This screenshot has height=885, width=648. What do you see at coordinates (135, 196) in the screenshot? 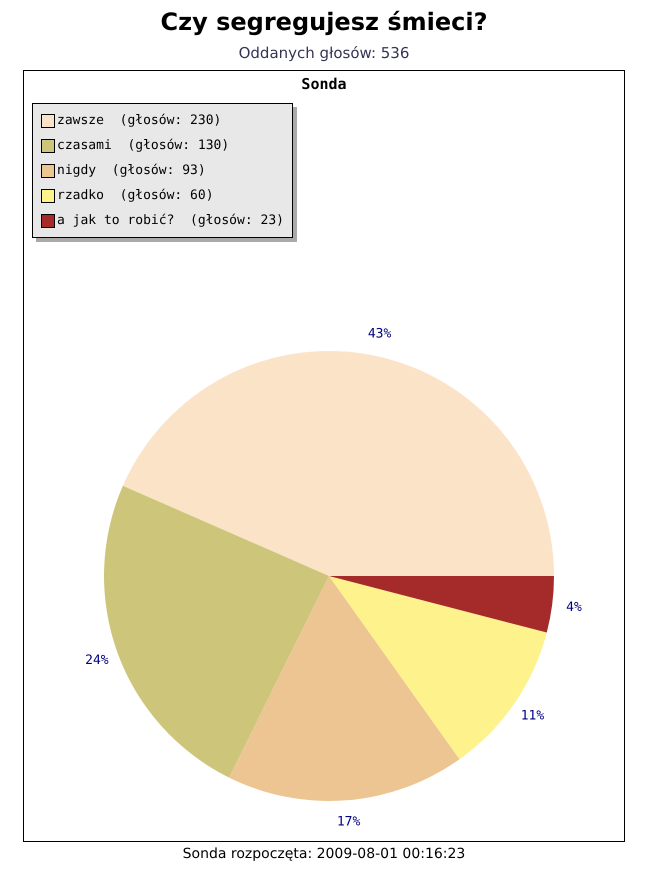
I see `legend-label: rzadko (głosów: 60)` at bounding box center [135, 196].